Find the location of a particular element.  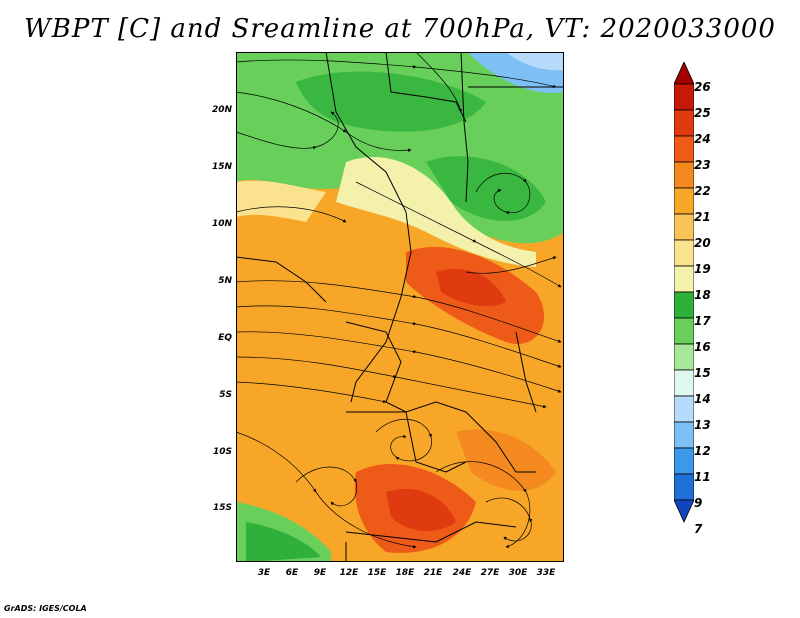

lon-label-3e: 3E is located at coordinates (264, 573).